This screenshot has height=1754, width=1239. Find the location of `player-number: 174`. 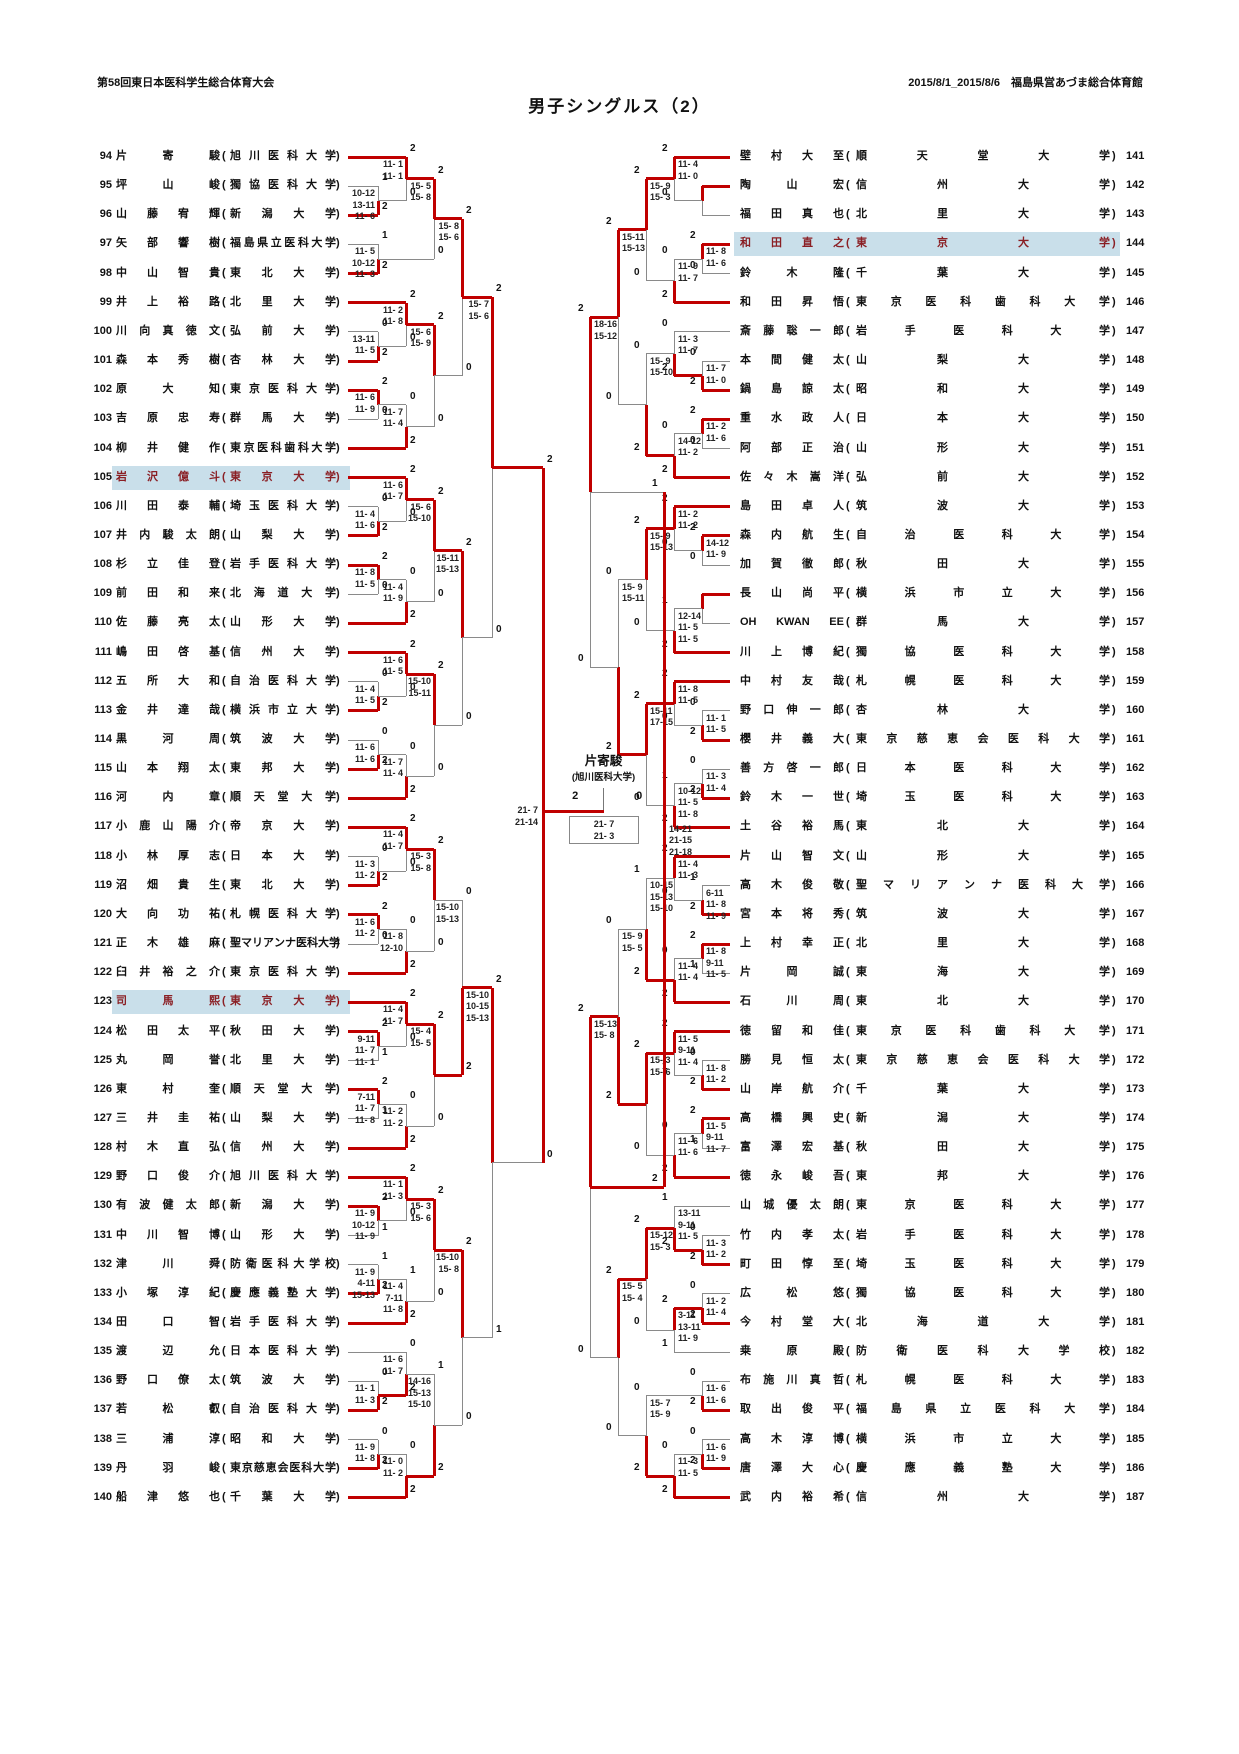

player-number: 174 is located at coordinates (1135, 1117).